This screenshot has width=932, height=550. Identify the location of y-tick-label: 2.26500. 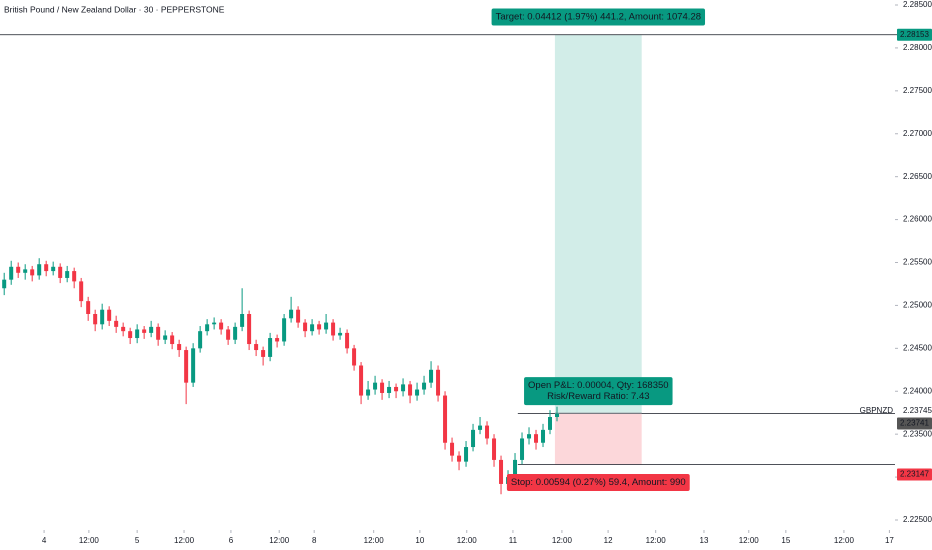
(917, 176).